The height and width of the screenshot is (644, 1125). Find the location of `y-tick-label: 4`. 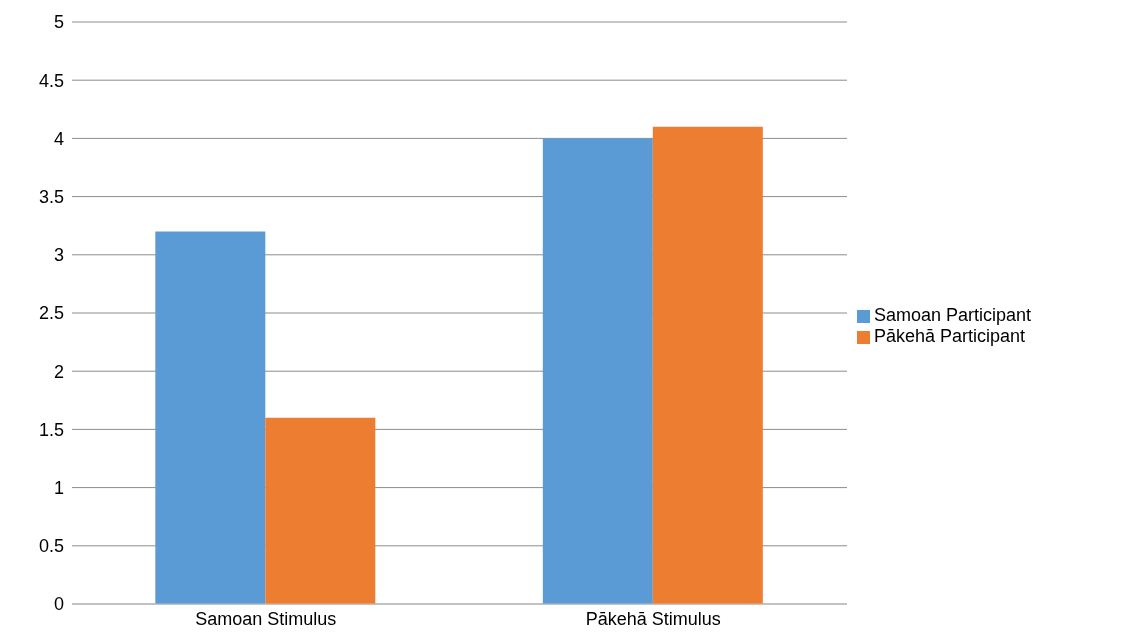

y-tick-label: 4 is located at coordinates (58, 138).